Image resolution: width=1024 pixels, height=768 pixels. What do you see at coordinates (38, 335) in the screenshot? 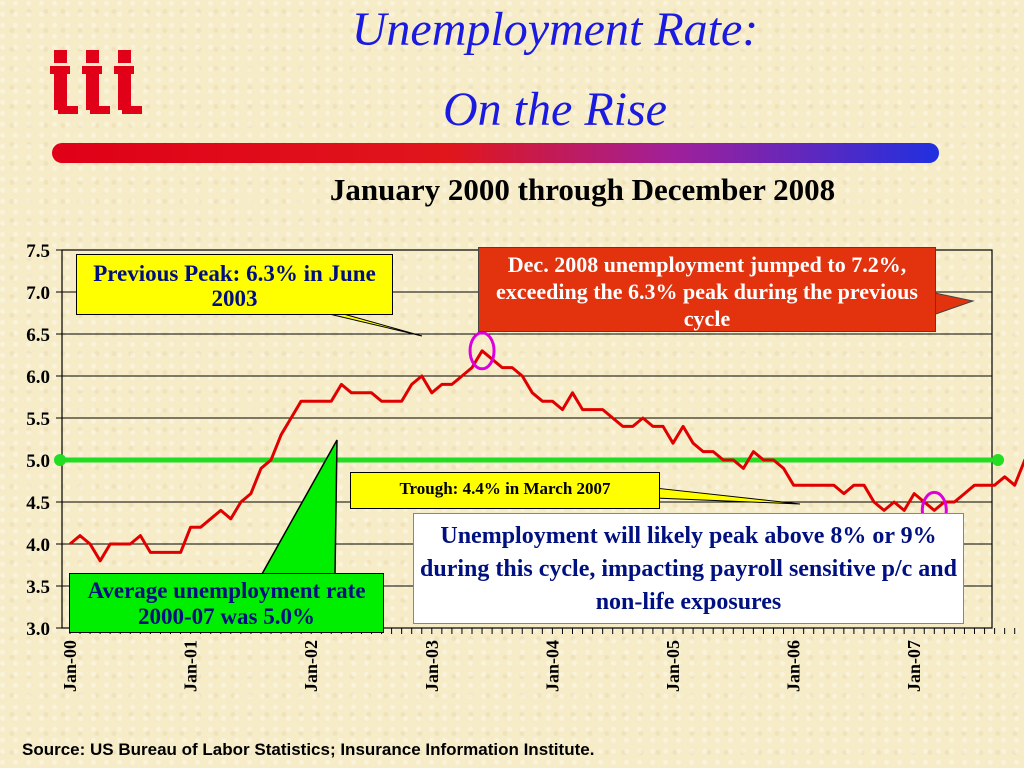
I see `y-tick-label: 6.5` at bounding box center [38, 335].